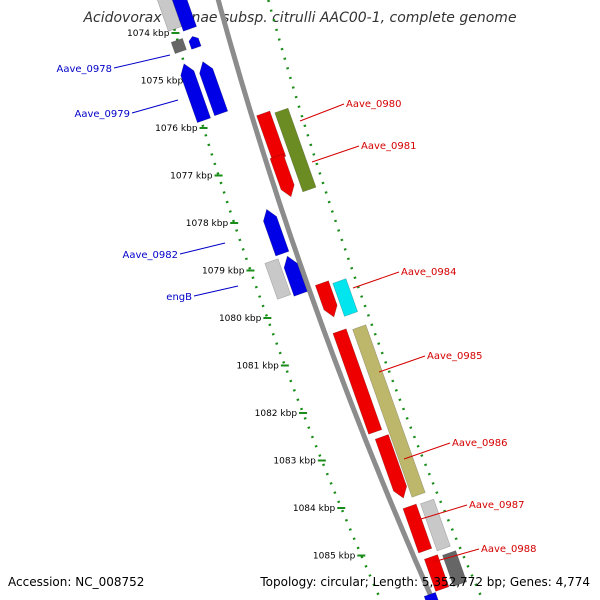  I want to click on gene-label-aave-0985: Aave_0985, so click(455, 356).